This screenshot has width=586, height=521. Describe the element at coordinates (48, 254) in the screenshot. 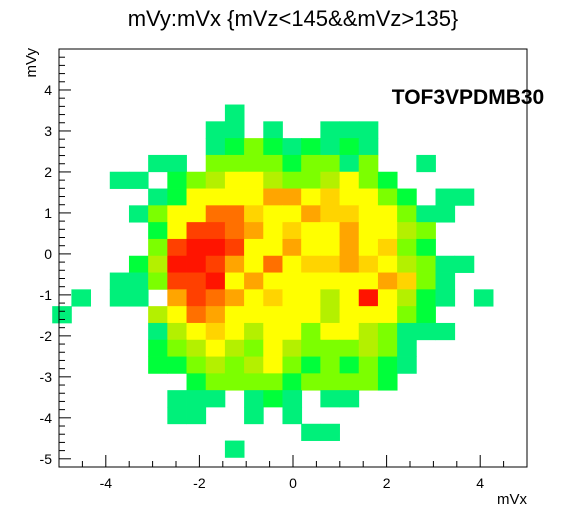

I see `y-tick-label: 0` at that location.